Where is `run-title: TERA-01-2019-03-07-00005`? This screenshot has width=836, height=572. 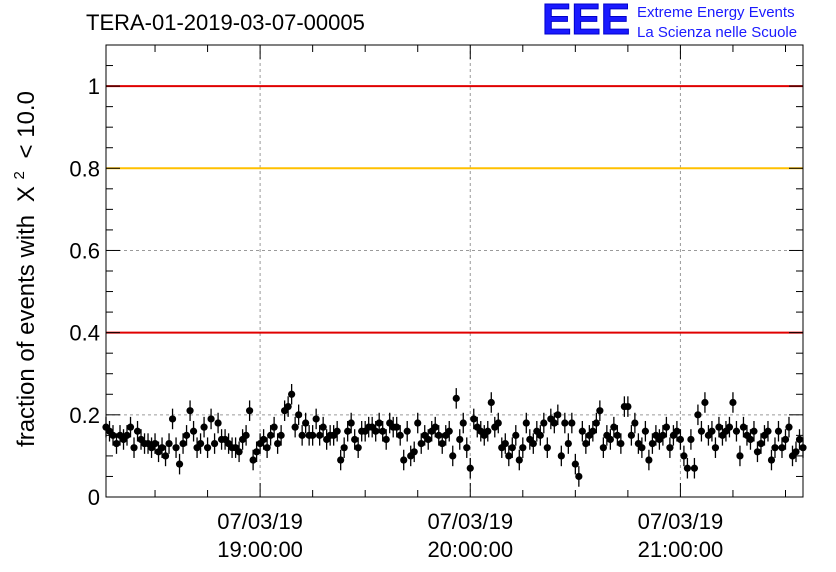
run-title: TERA-01-2019-03-07-00005 is located at coordinates (225, 22).